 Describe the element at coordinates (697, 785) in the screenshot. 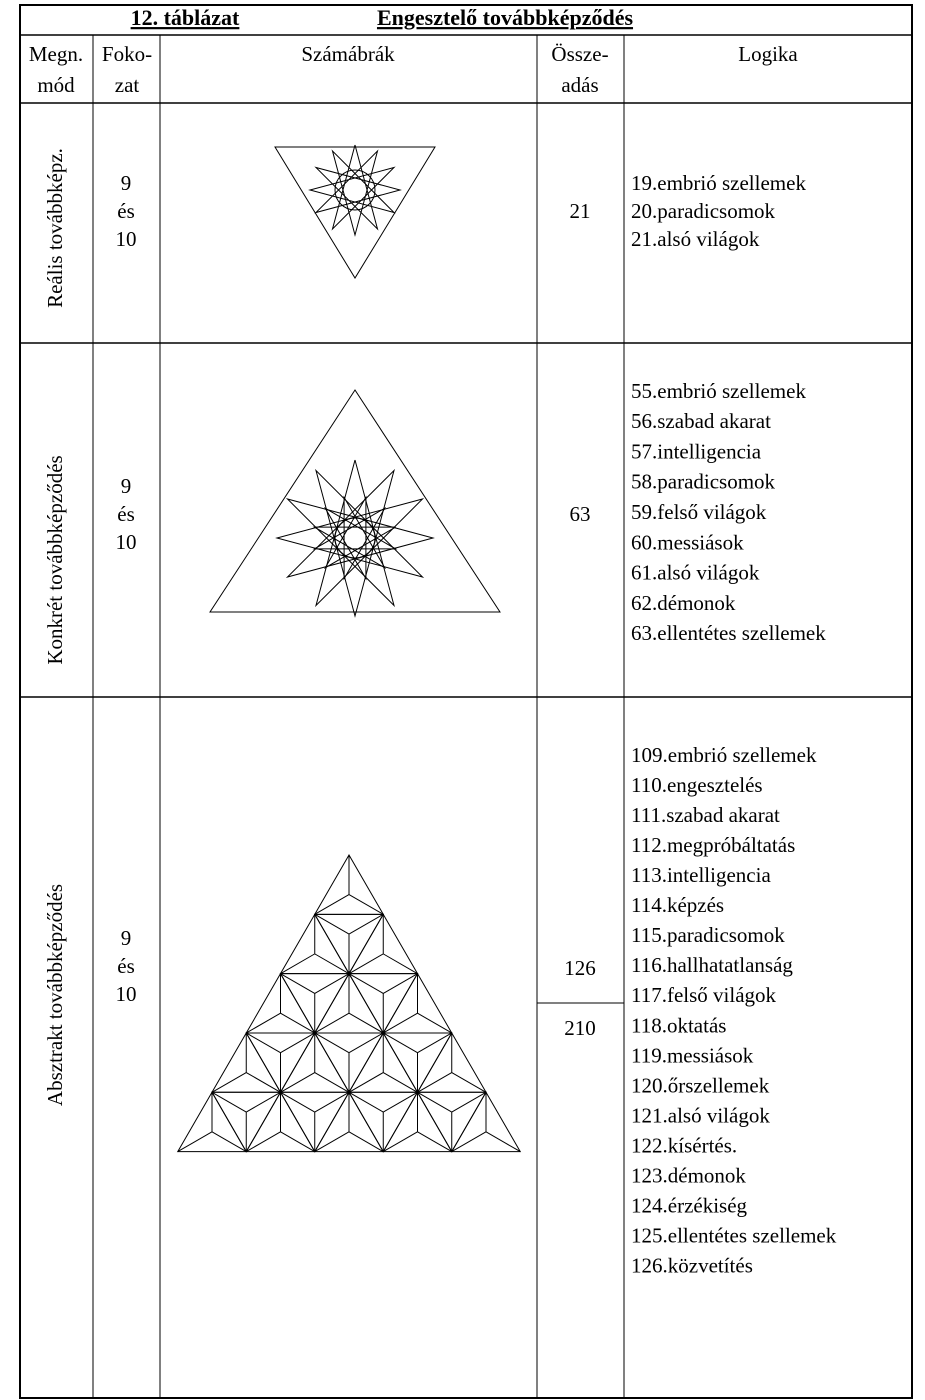

I see `logic-item: 110.engesztelés` at that location.